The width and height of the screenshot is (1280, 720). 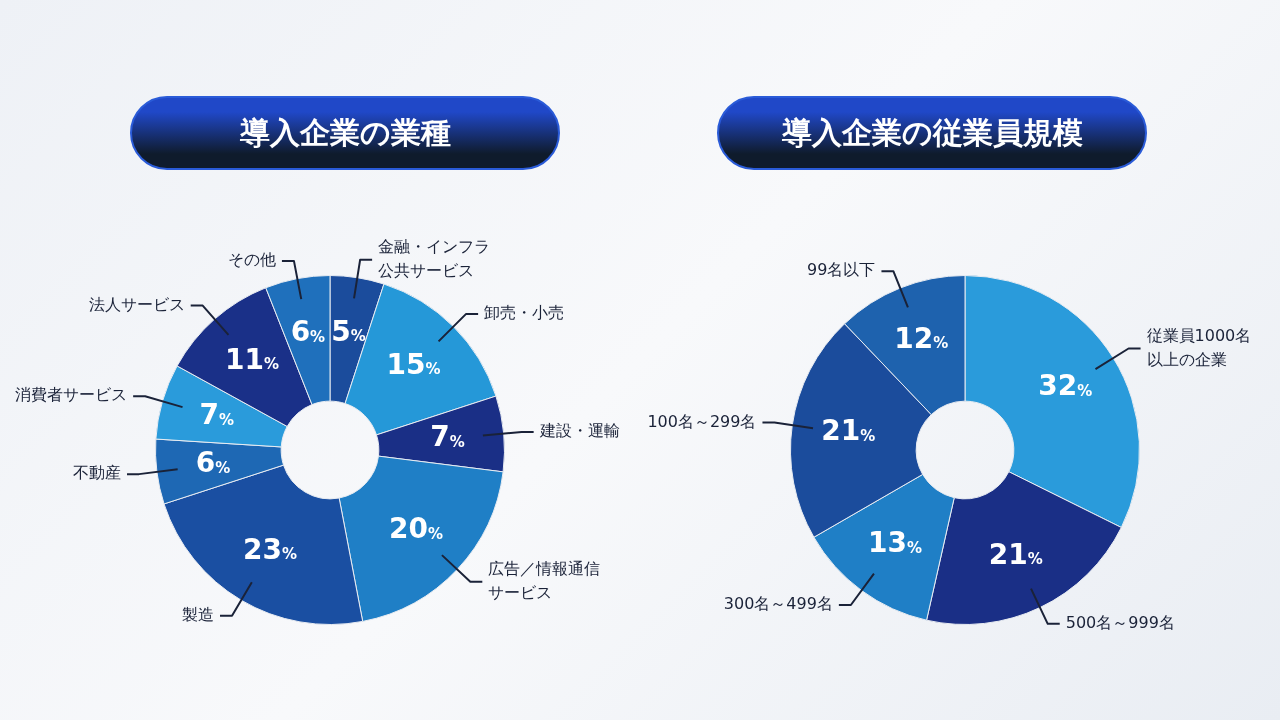 I want to click on slice-label: 100名～299名, so click(x=702, y=421).